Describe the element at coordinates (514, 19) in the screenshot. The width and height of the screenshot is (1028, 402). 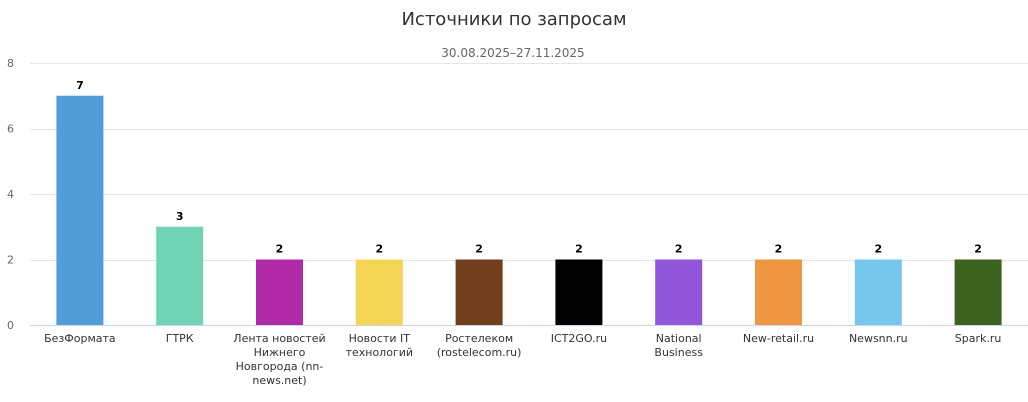
I see `chart-title: Источники по запросам` at that location.